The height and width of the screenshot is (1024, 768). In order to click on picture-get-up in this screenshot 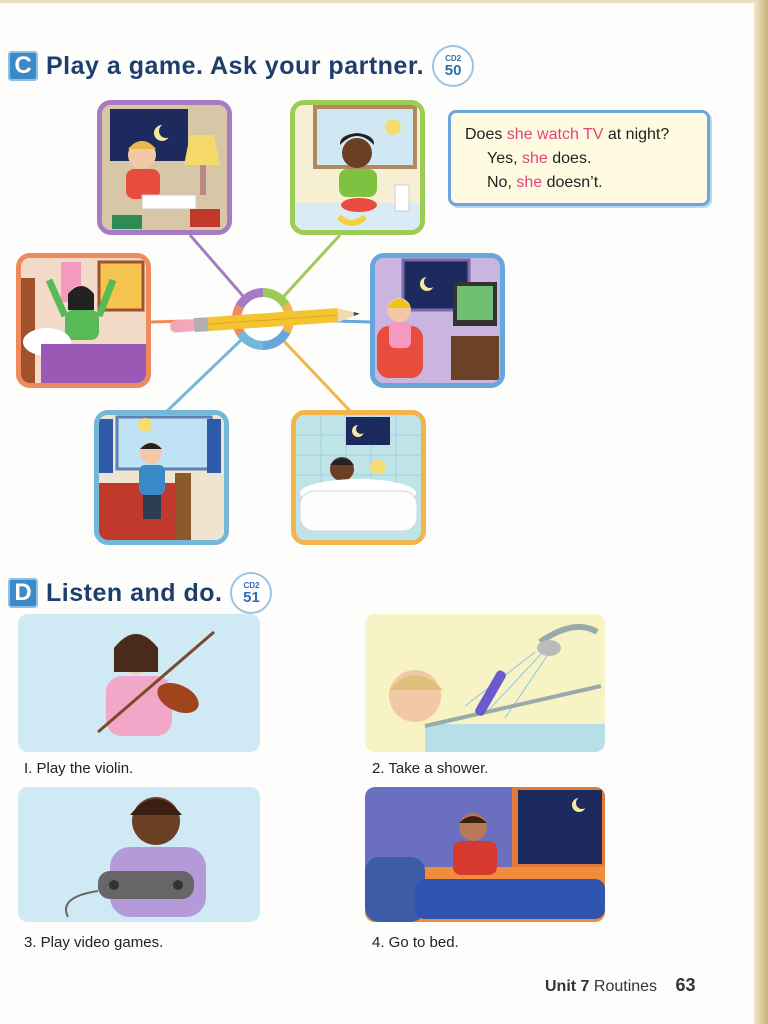, I will do `click(83, 320)`.